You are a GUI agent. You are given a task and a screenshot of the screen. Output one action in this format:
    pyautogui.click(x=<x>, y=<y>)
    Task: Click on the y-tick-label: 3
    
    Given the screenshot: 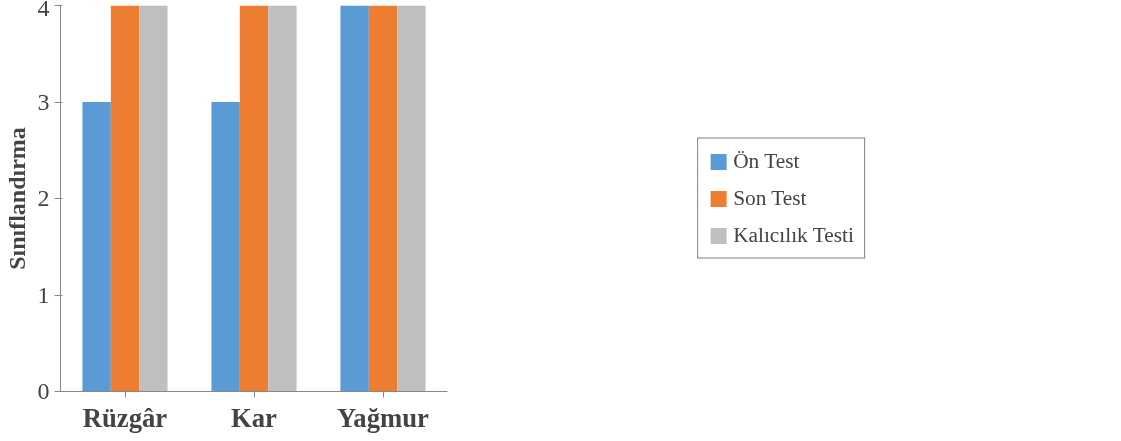 What is the action you would take?
    pyautogui.click(x=43, y=101)
    